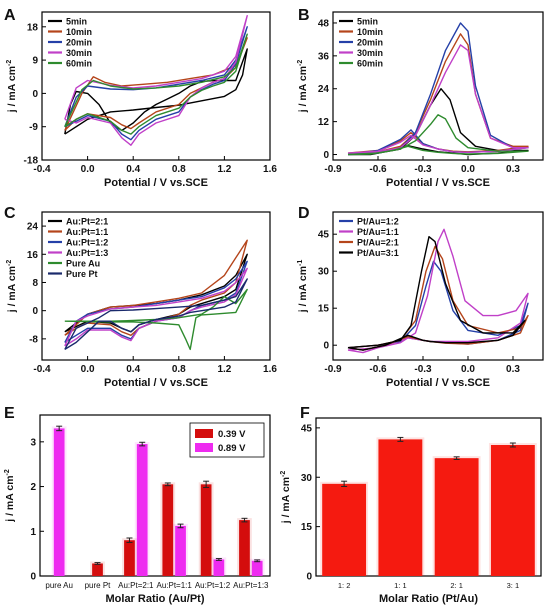  What do you see at coordinates (324, 56) in the screenshot?
I see `y-tick-label: 36` at bounding box center [324, 56].